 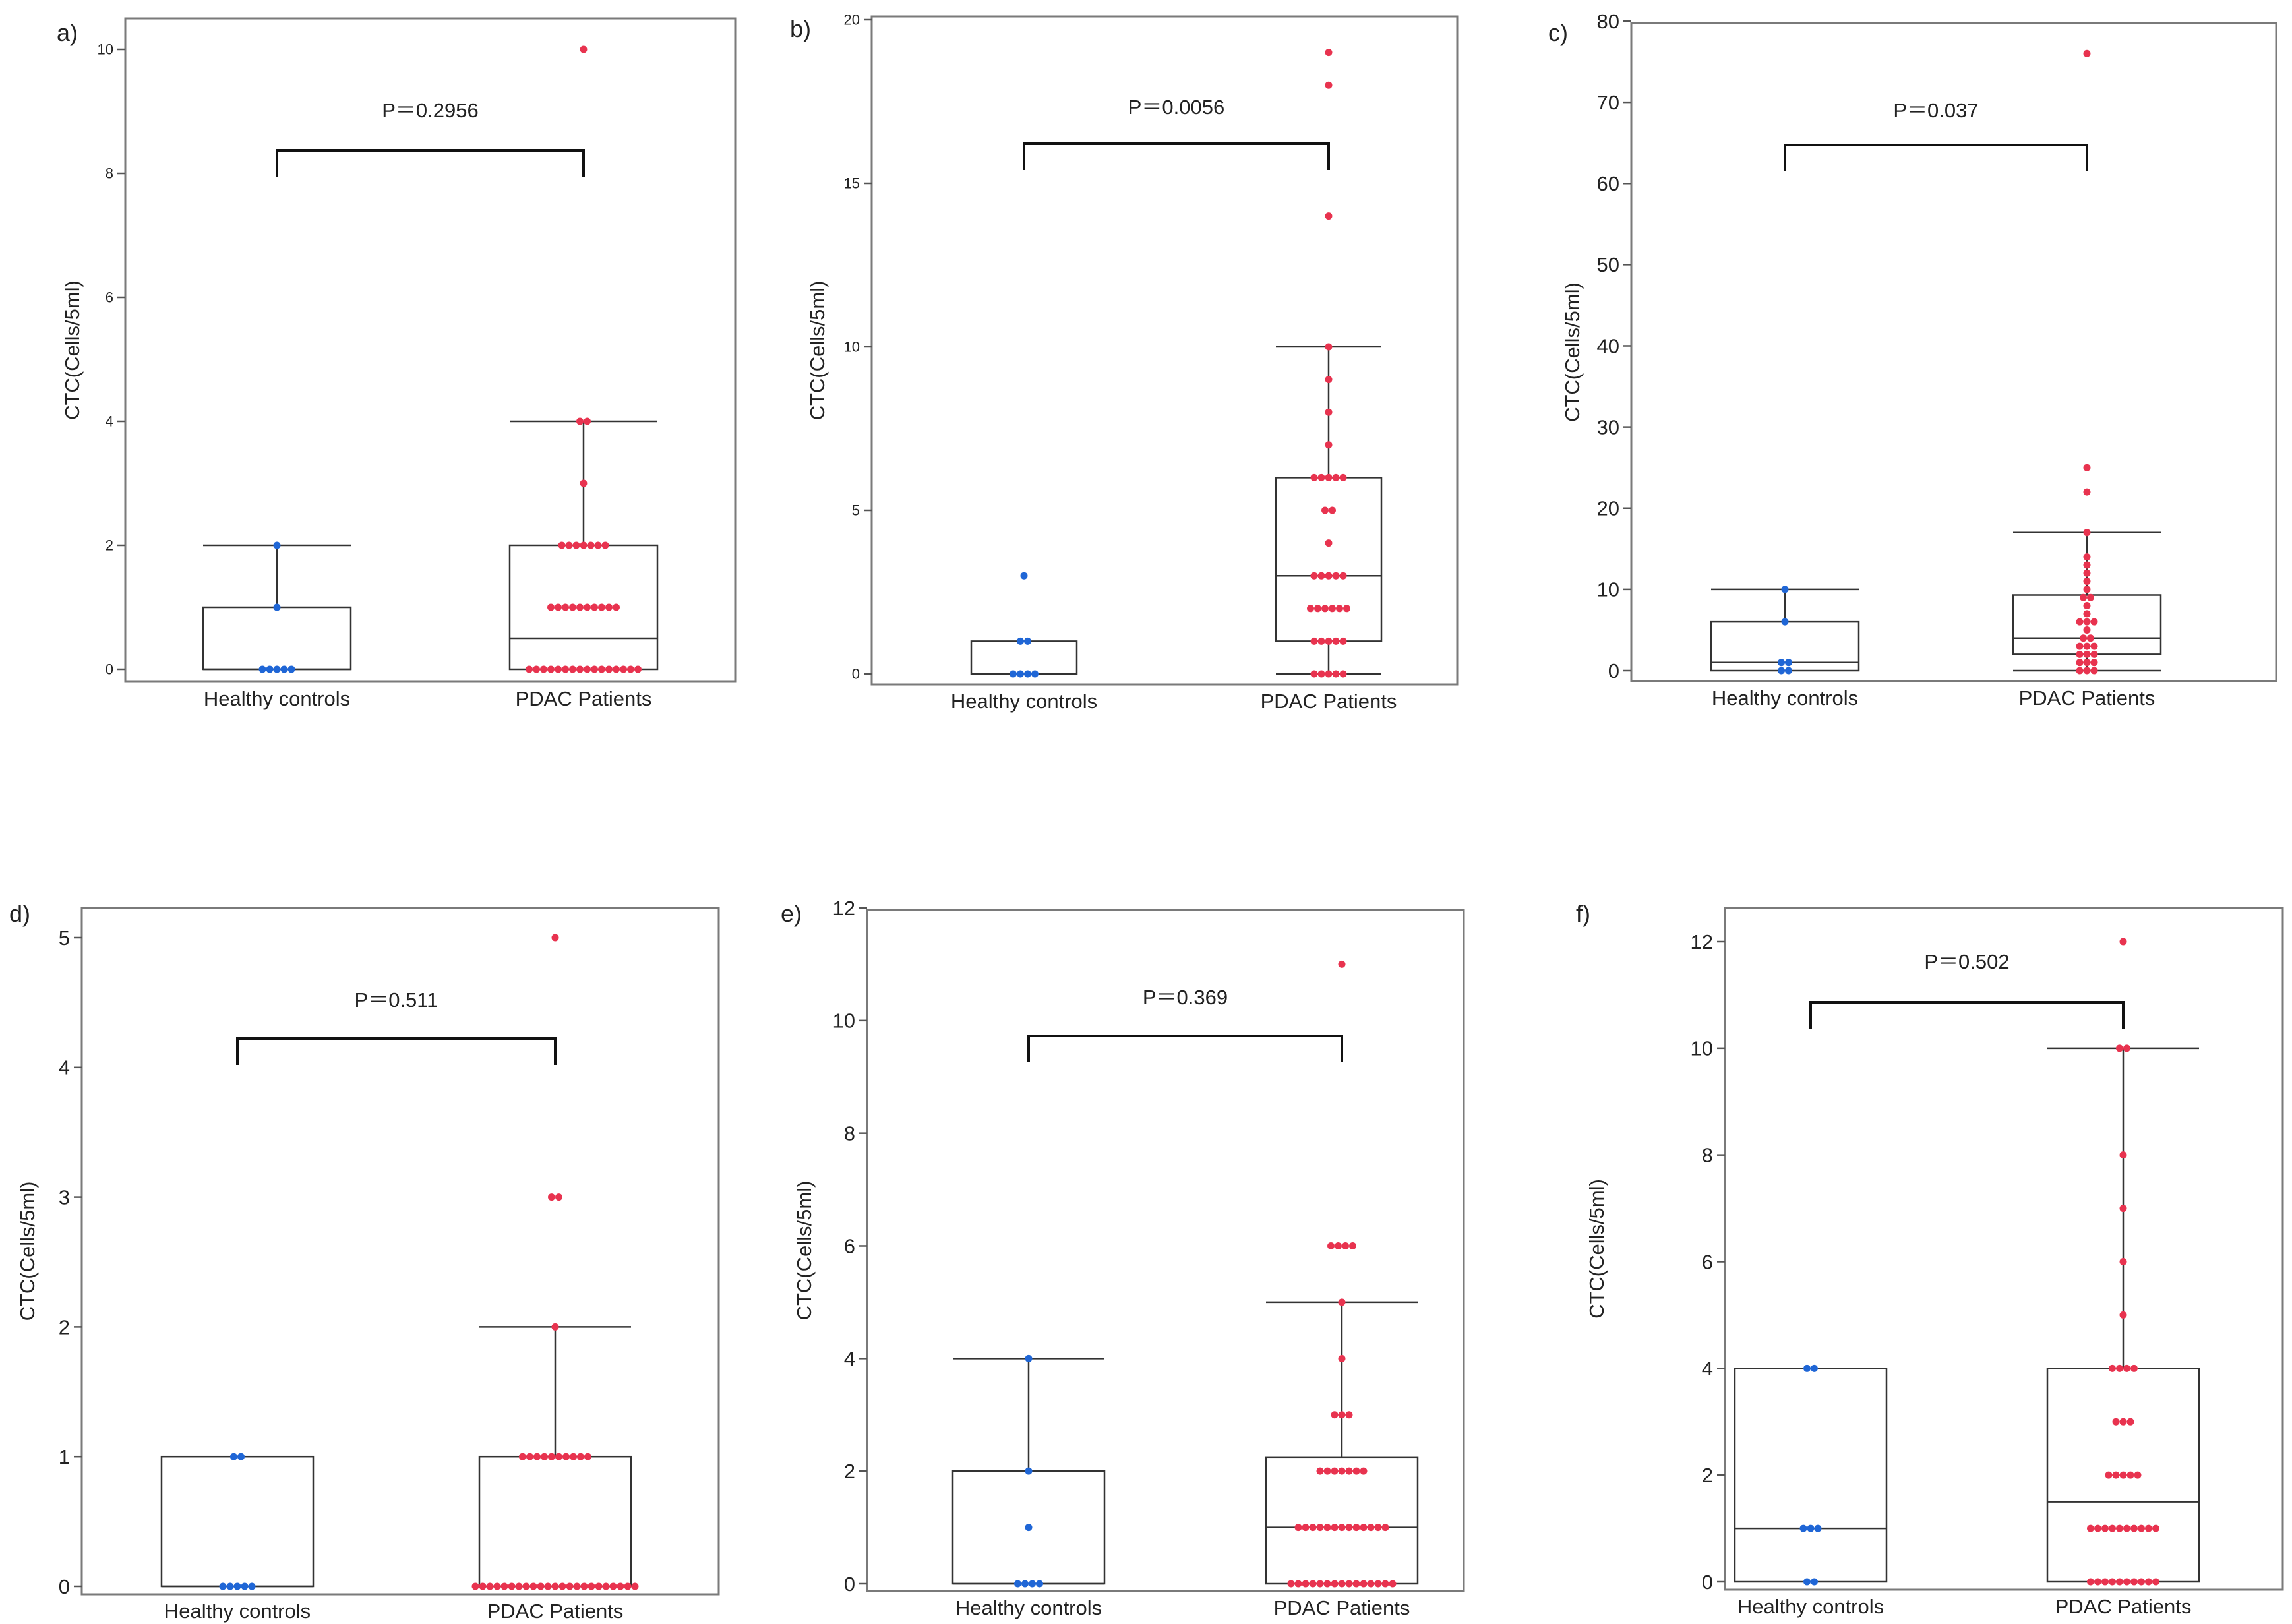 I want to click on y-tick-label: 80, so click(x=1608, y=21).